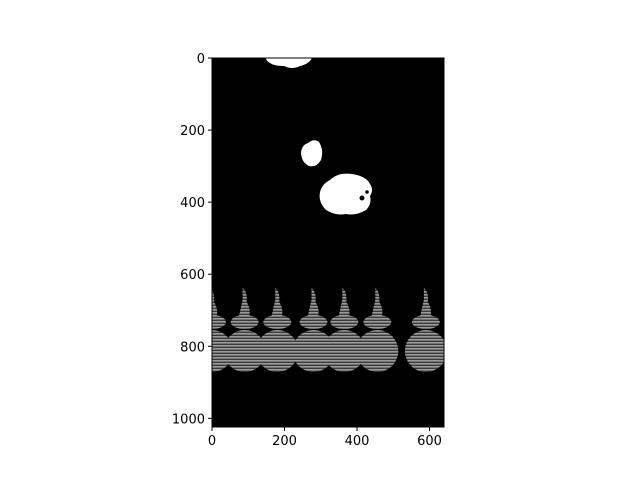 The height and width of the screenshot is (480, 640). I want to click on x-tick-label: 600, so click(429, 441).